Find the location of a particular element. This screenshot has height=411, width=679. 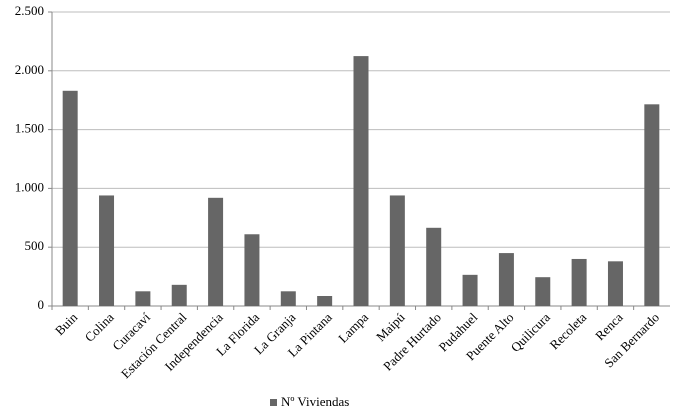

x-tick-label: Recoleta is located at coordinates (568, 330).